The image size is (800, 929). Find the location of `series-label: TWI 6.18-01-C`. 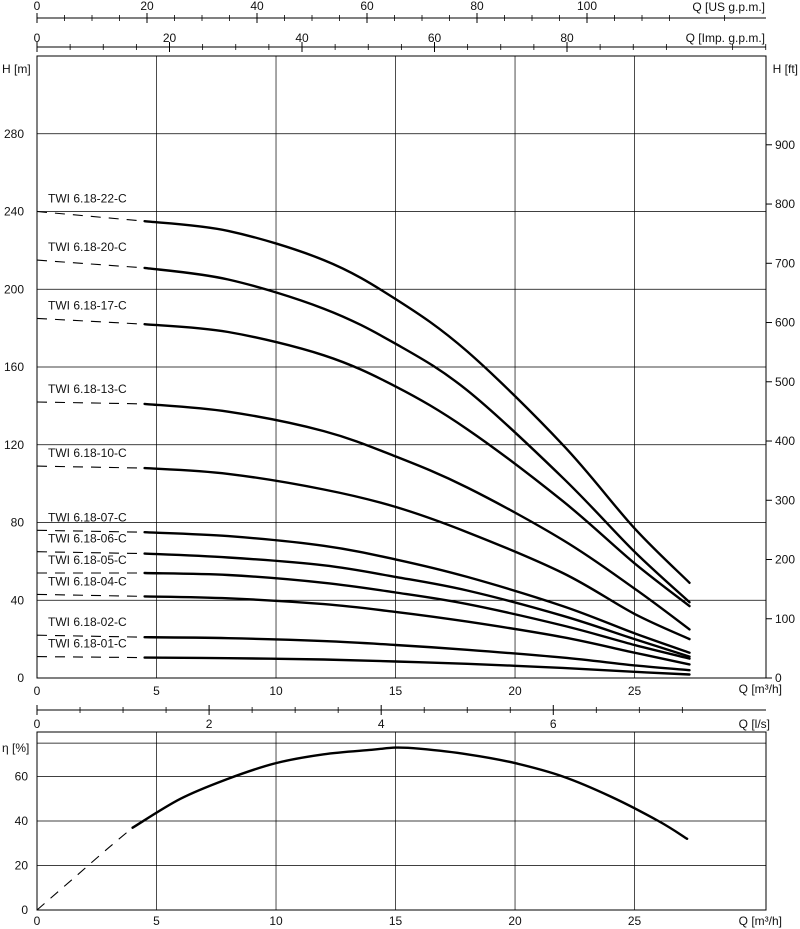

series-label: TWI 6.18-01-C is located at coordinates (87, 644).